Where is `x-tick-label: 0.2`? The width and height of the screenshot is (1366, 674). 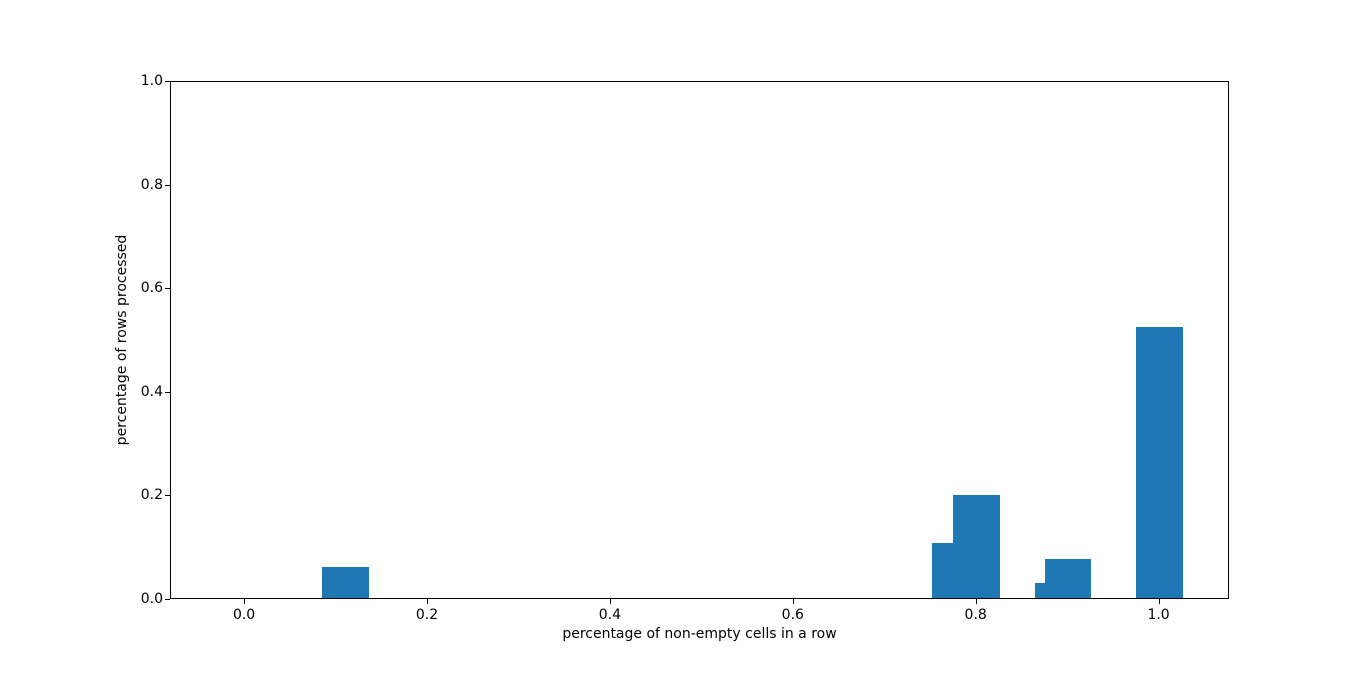
x-tick-label: 0.2 is located at coordinates (427, 615).